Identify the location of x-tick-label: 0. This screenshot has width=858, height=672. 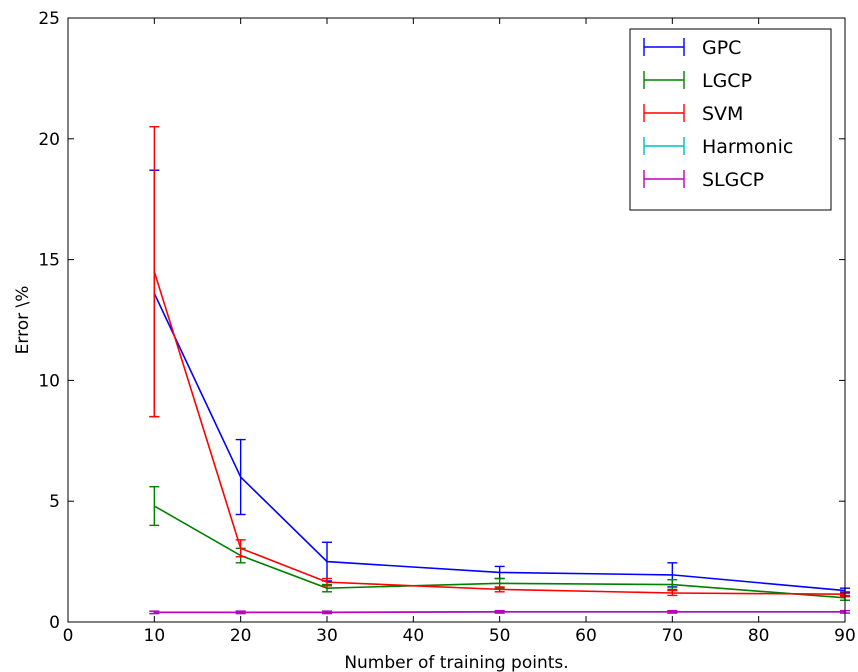
(68, 636).